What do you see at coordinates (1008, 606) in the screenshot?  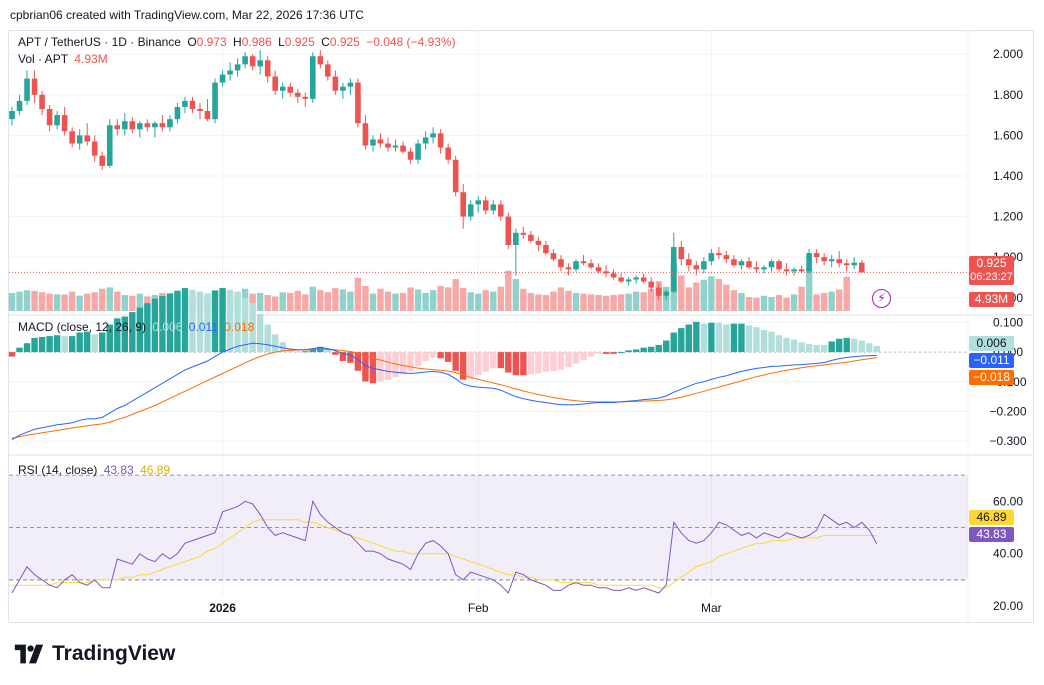 I see `rsi-tick-label: 20.00` at bounding box center [1008, 606].